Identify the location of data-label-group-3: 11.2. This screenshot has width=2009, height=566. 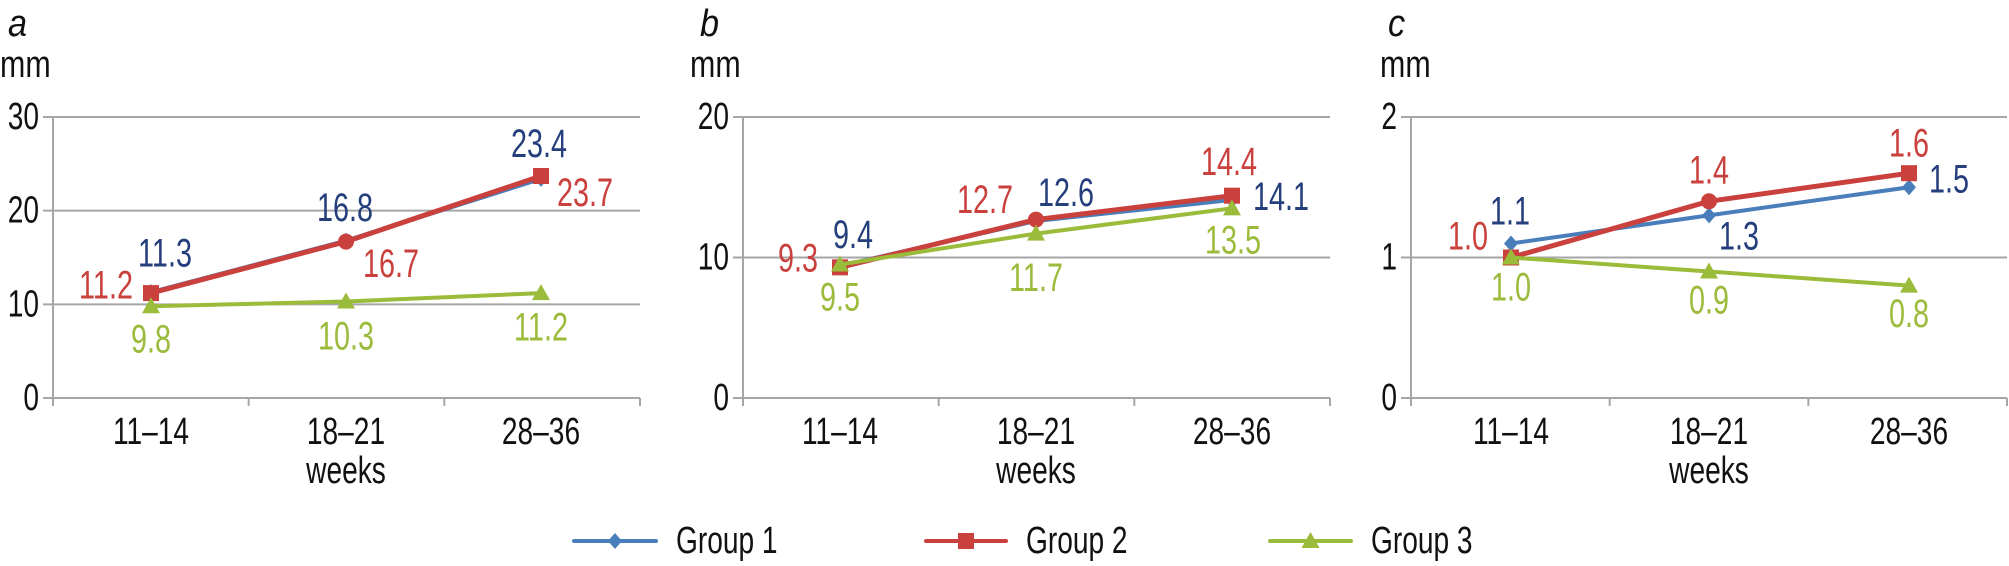
(541, 327).